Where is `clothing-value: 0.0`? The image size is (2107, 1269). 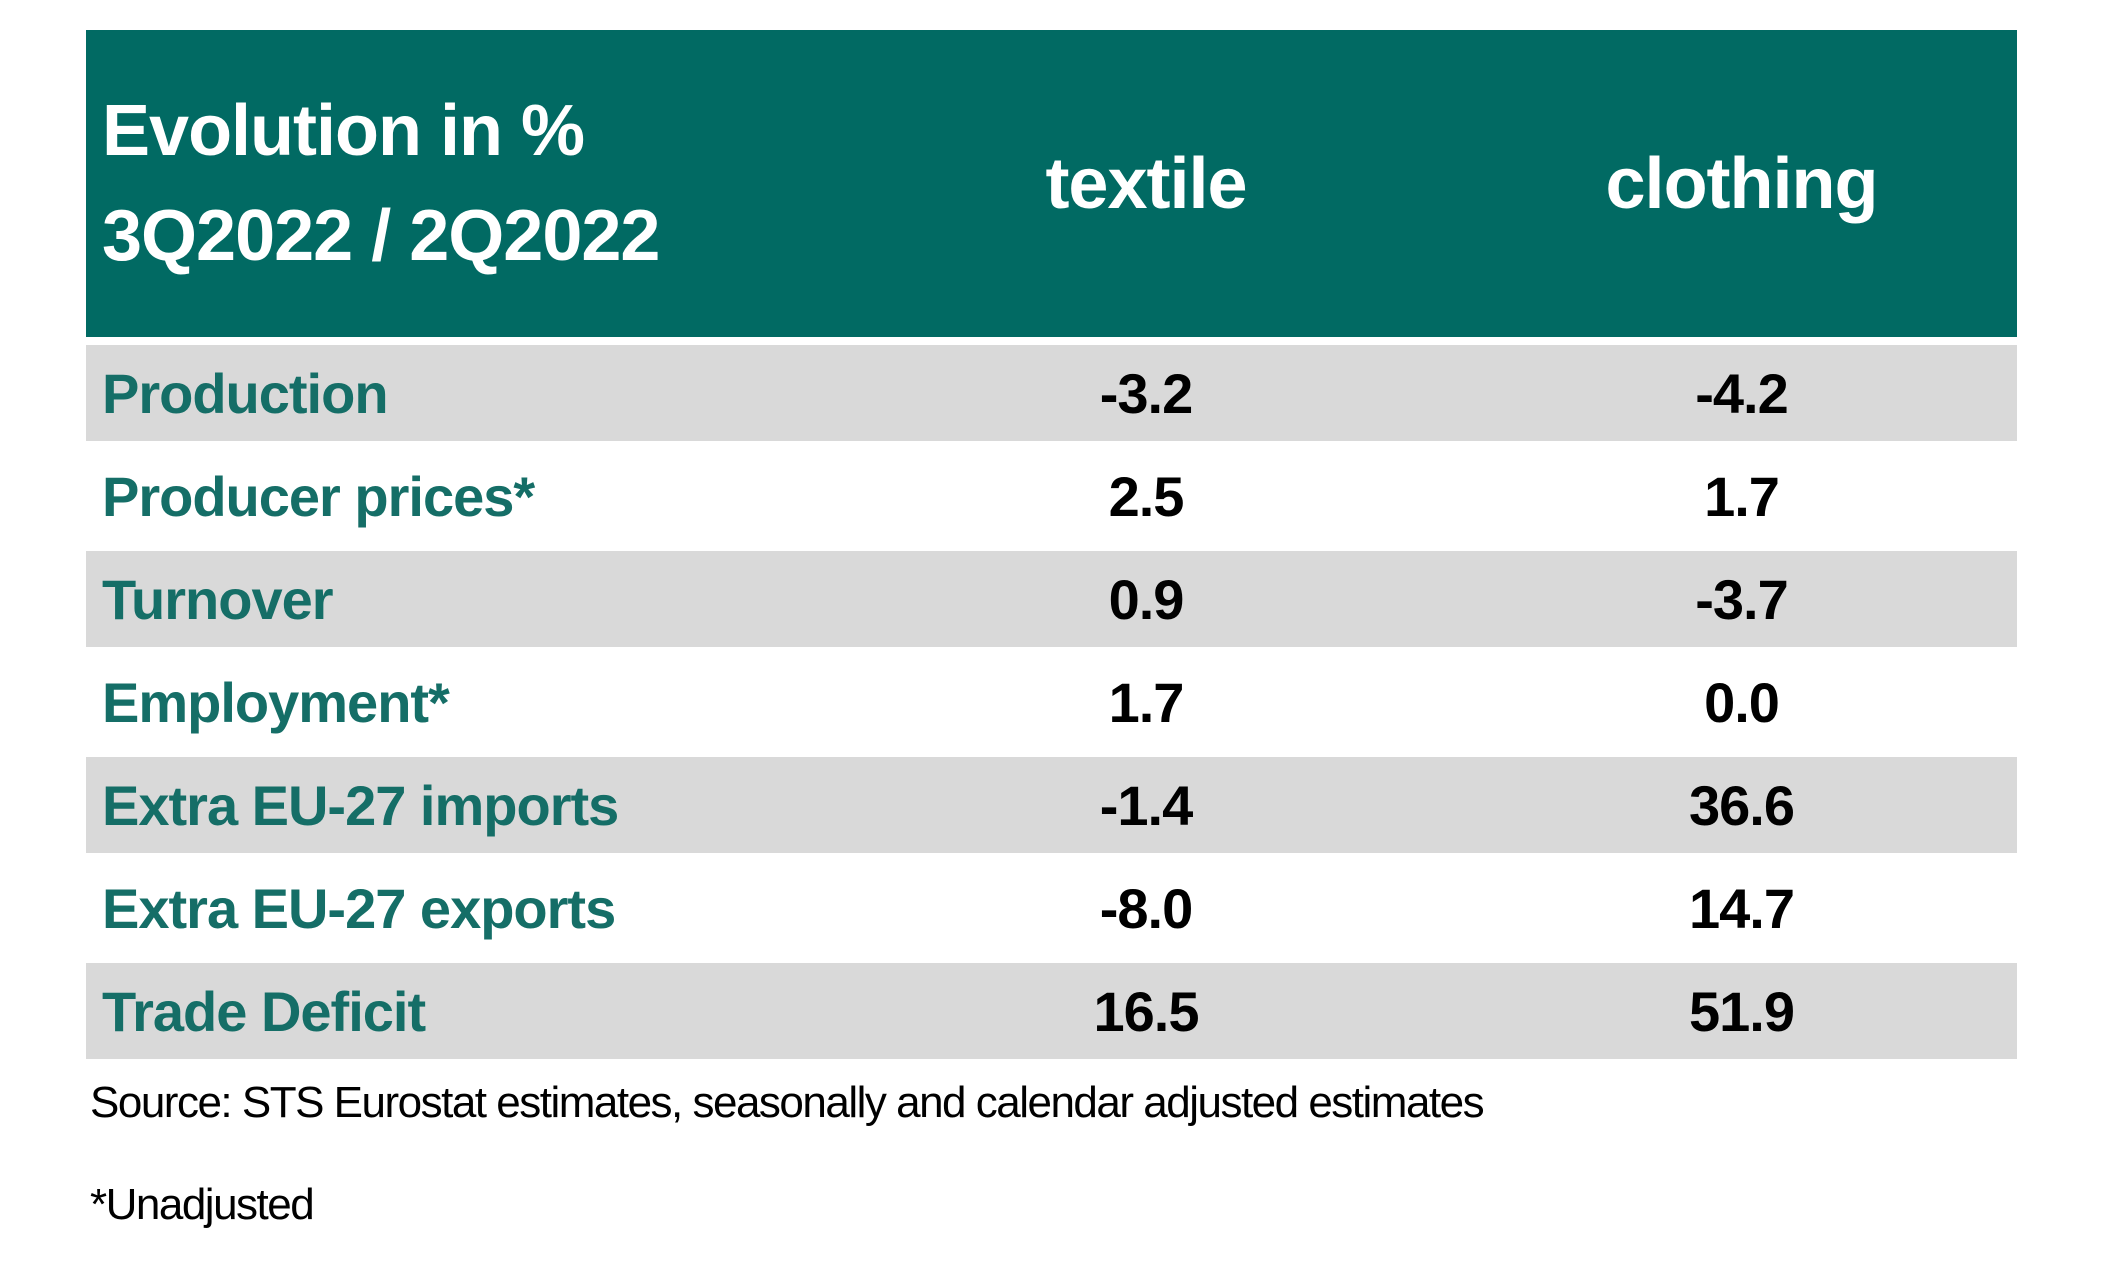
clothing-value: 0.0 is located at coordinates (1742, 702).